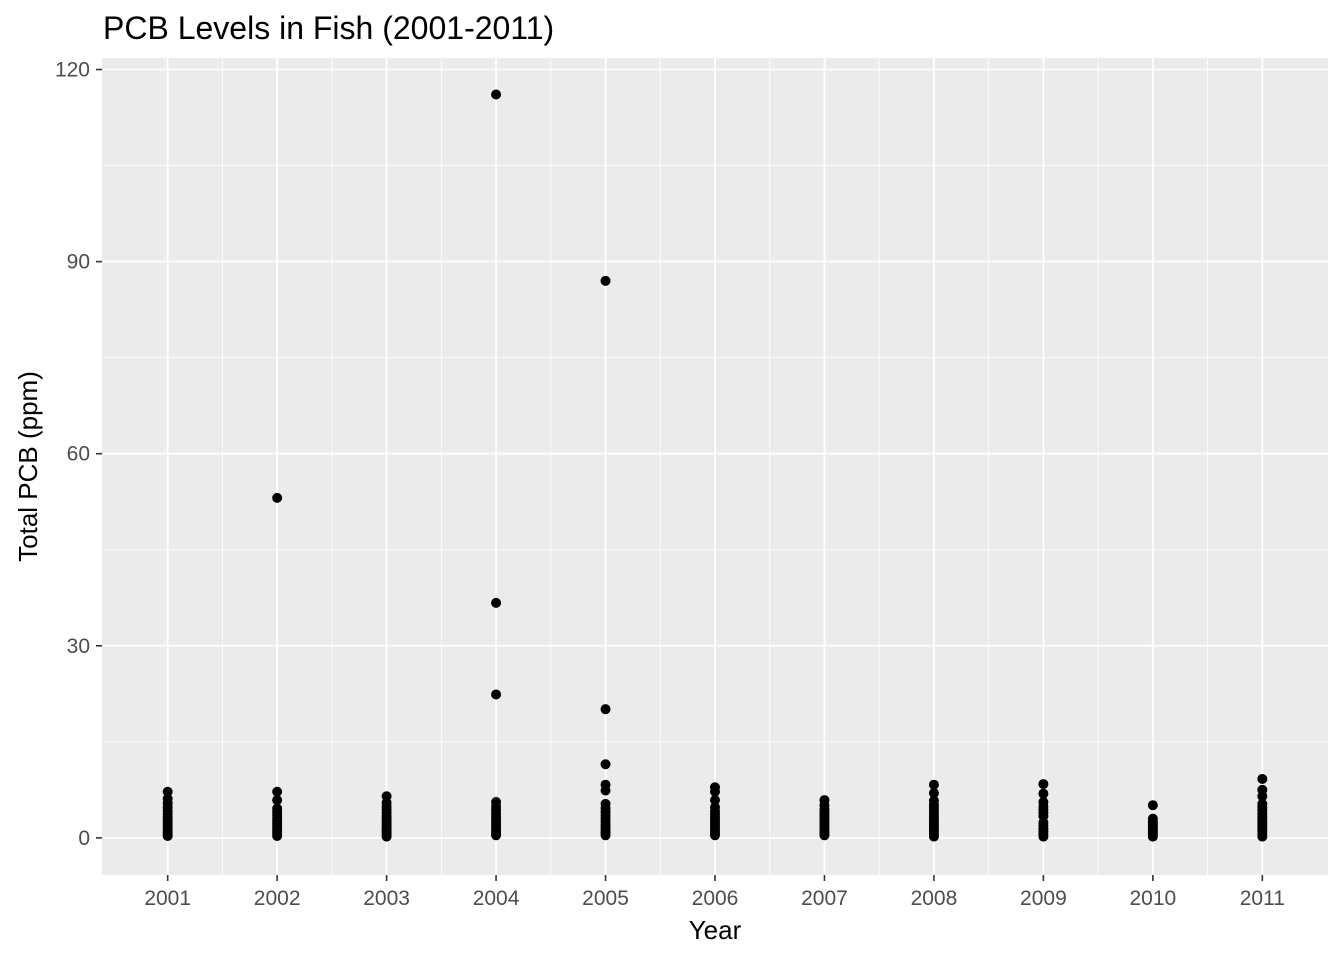  What do you see at coordinates (824, 898) in the screenshot?
I see `x-tick-label: 2007` at bounding box center [824, 898].